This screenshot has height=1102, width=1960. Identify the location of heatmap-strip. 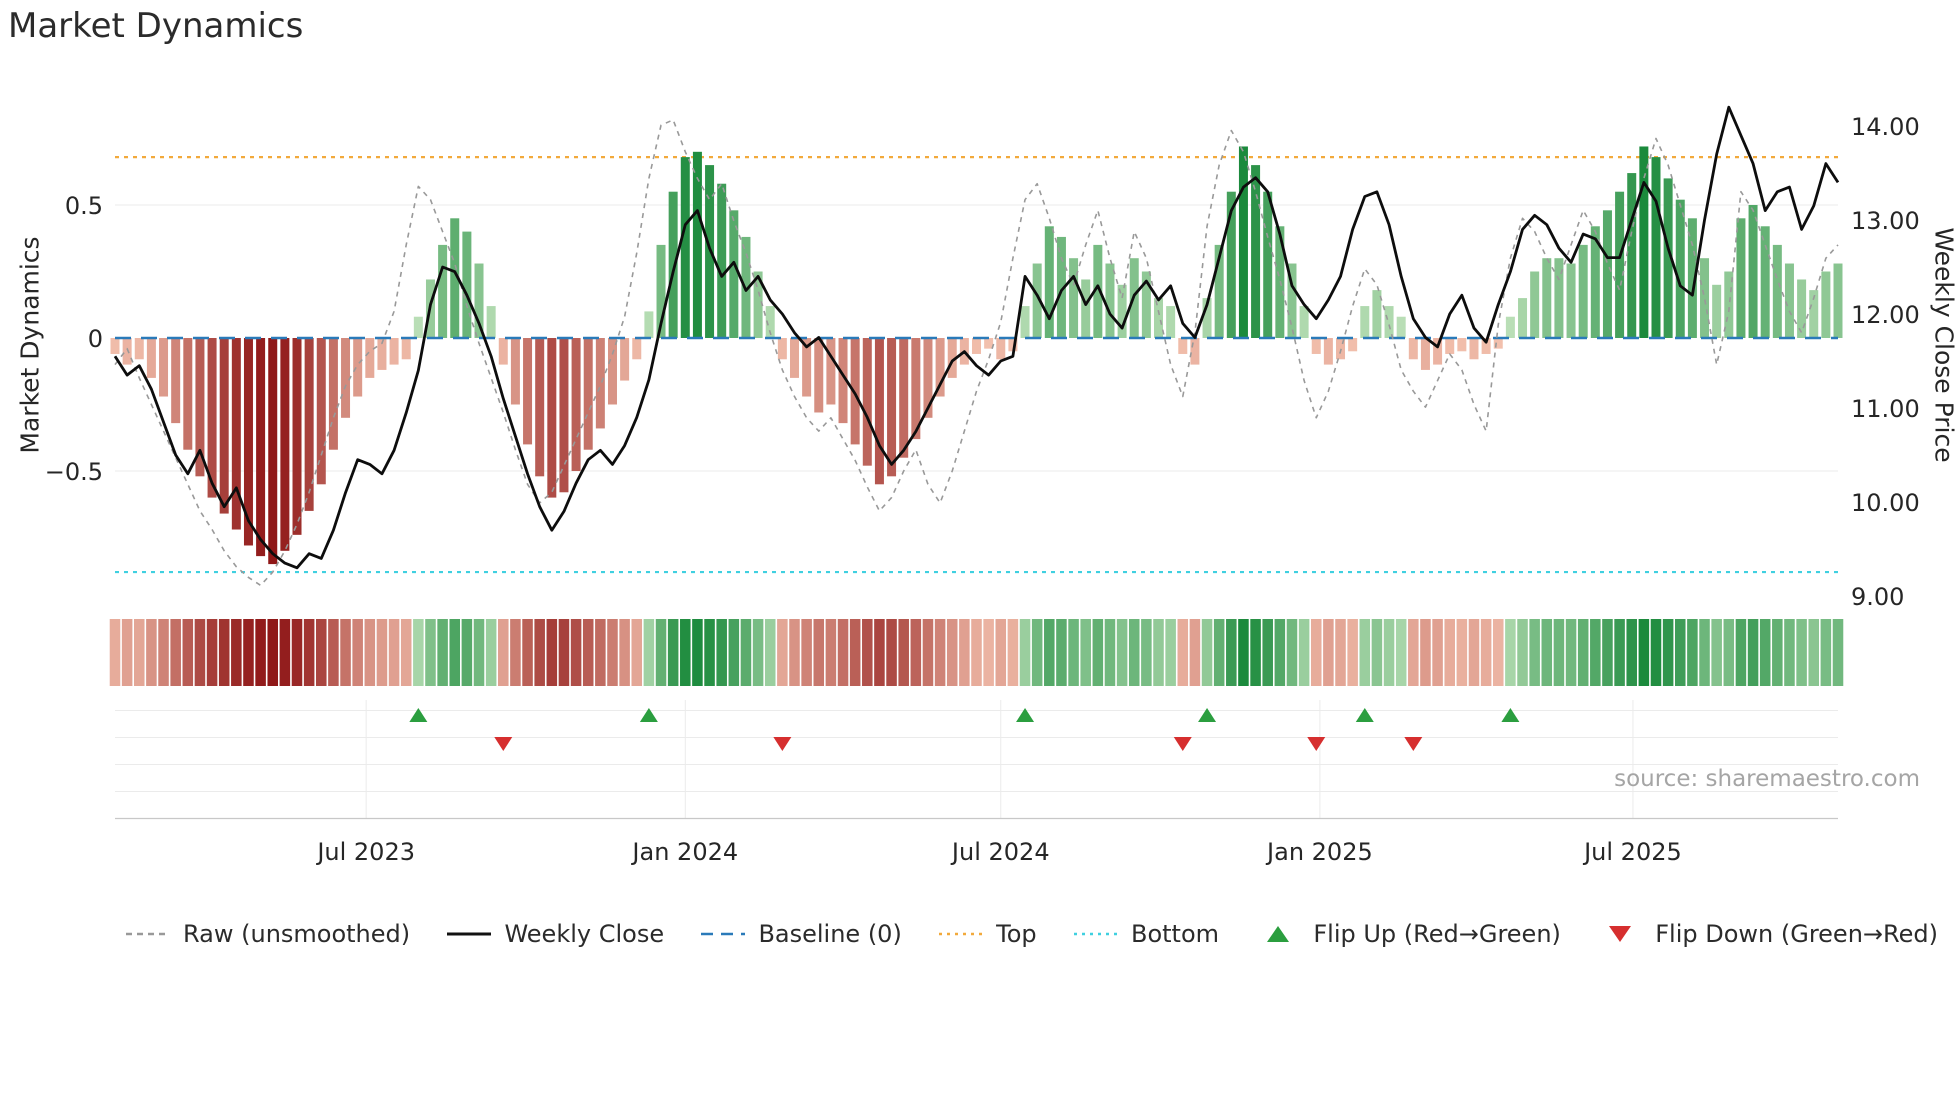
(976, 652).